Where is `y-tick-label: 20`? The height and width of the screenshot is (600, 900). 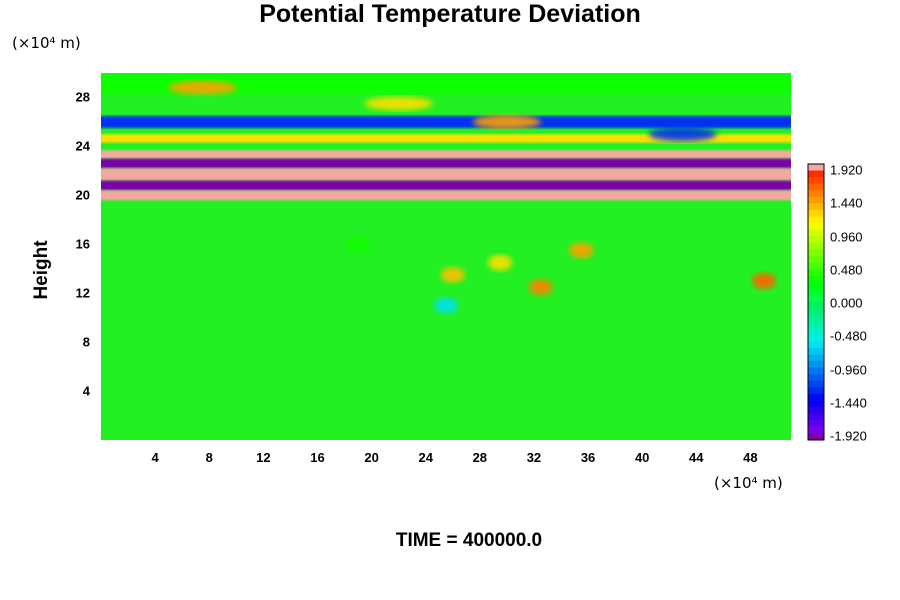 y-tick-label: 20 is located at coordinates (82, 195).